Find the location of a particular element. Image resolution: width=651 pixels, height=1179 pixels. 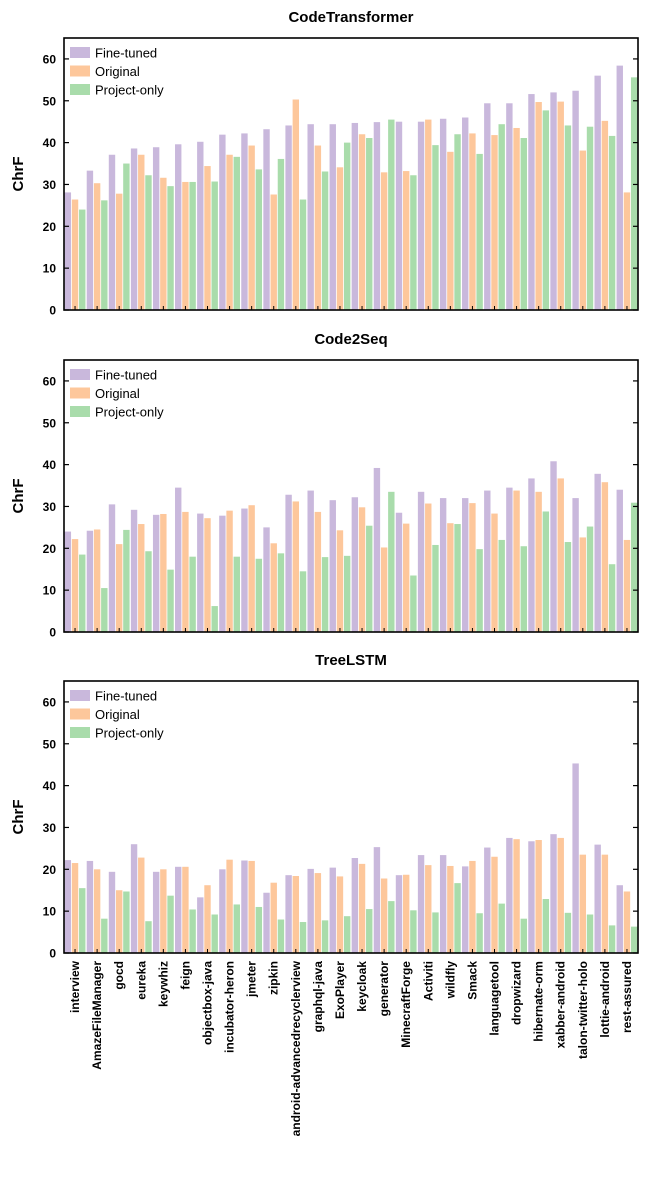

bar-project-only-keywhiz is located at coordinates (170, 248).